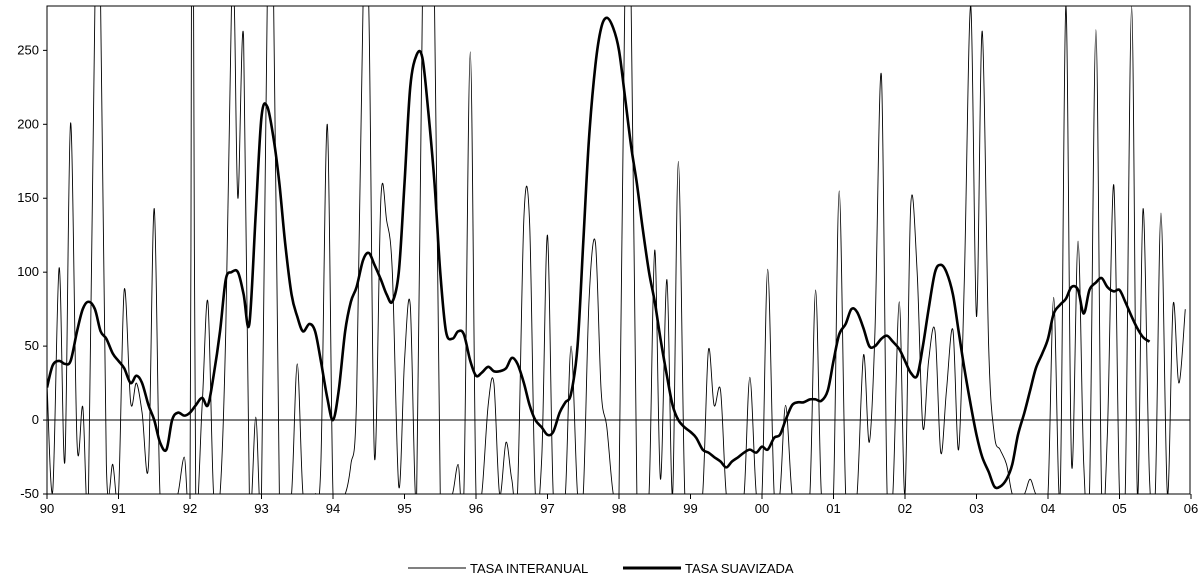  Describe the element at coordinates (29, 493) in the screenshot. I see `y-tick-label: -50` at that location.